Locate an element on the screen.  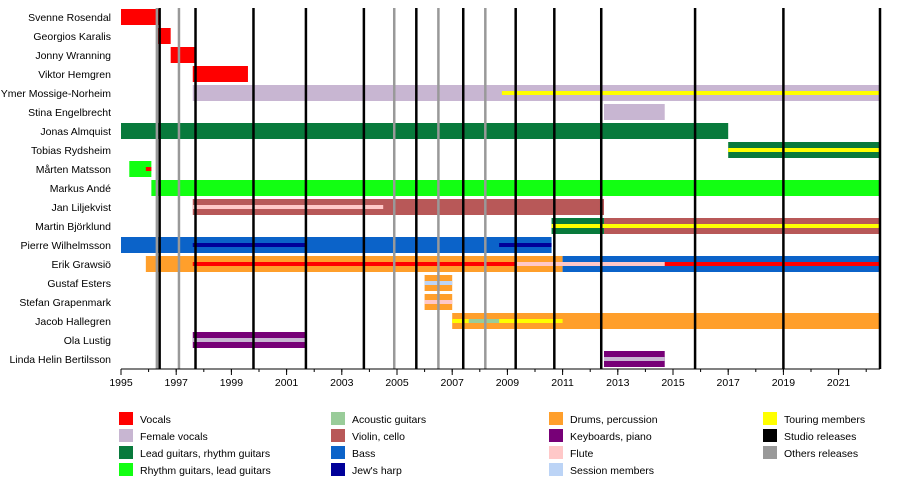
bar-rhythm_guitars is located at coordinates (140, 169).